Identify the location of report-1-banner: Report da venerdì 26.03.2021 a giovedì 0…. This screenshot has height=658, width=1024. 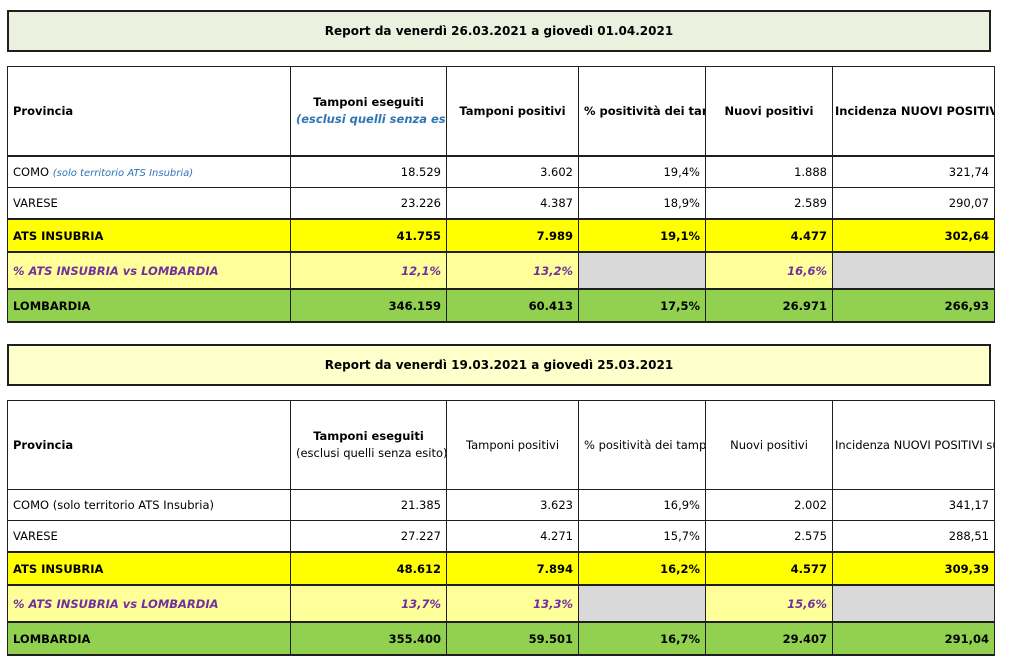
(499, 31).